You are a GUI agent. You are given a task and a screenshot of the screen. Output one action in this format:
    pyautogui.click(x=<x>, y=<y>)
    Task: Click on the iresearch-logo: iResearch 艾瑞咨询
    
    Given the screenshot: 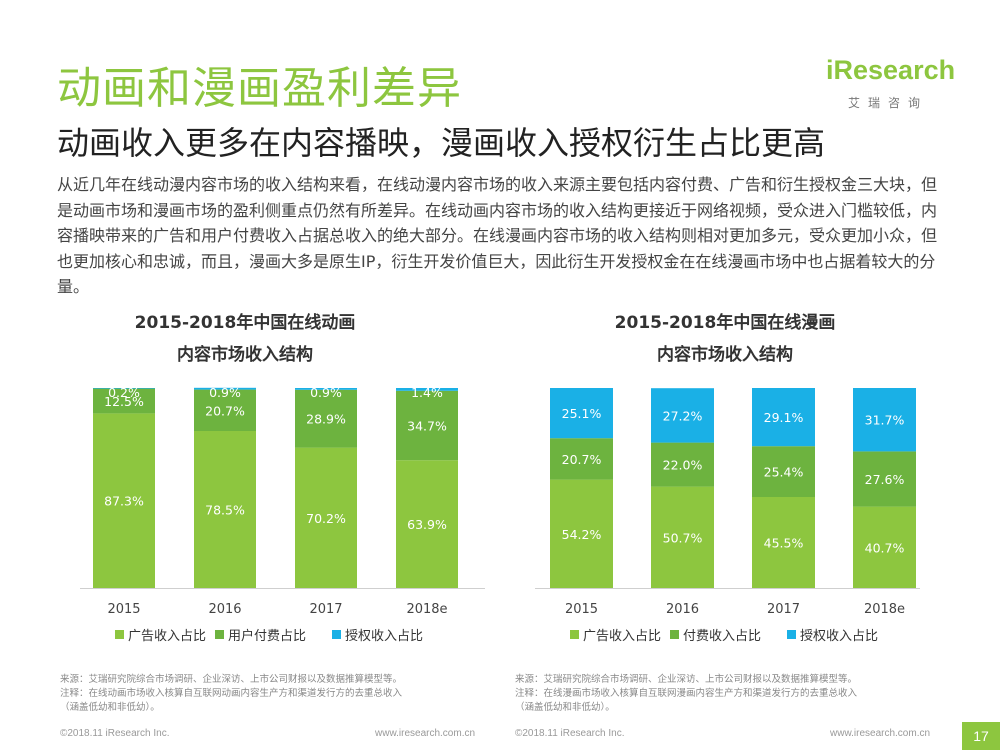 What is the action you would take?
    pyautogui.click(x=890, y=85)
    